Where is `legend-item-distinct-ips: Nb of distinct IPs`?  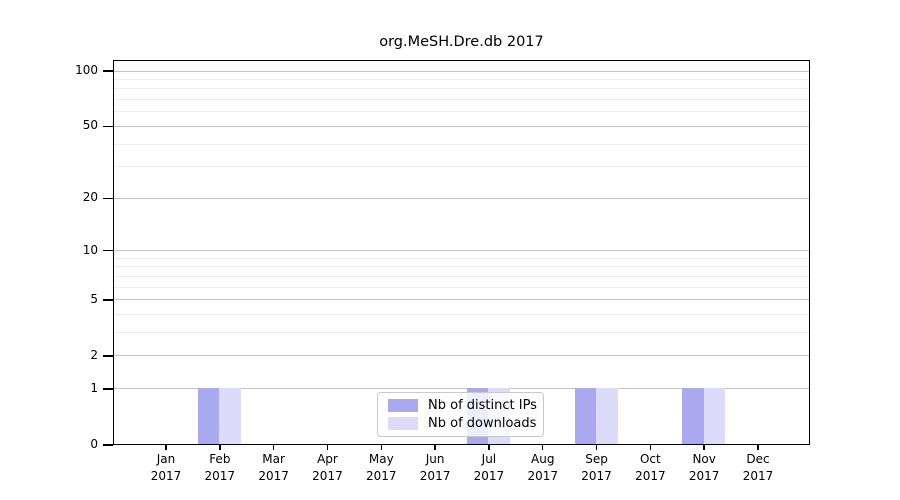
legend-item-distinct-ips: Nb of distinct IPs is located at coordinates (465, 405).